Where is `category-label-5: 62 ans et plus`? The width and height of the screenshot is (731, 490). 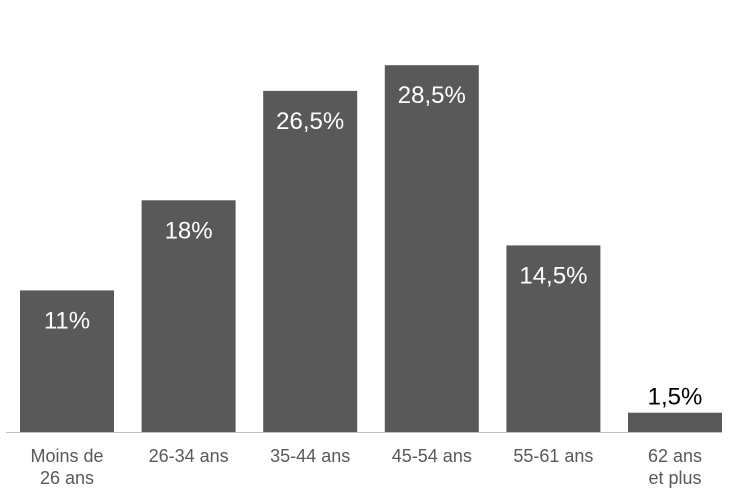 category-label-5: 62 ans et plus is located at coordinates (675, 467).